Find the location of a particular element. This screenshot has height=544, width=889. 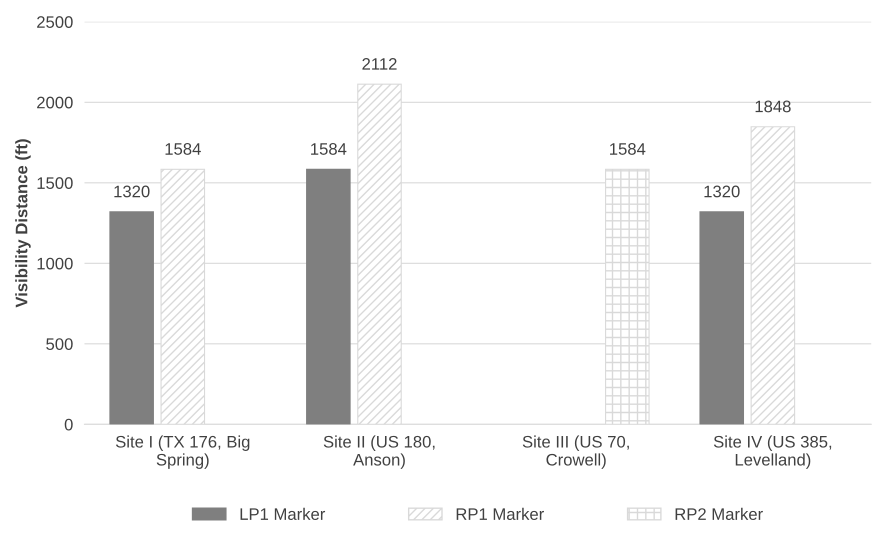

legend-label: RP2 Marker is located at coordinates (719, 514).